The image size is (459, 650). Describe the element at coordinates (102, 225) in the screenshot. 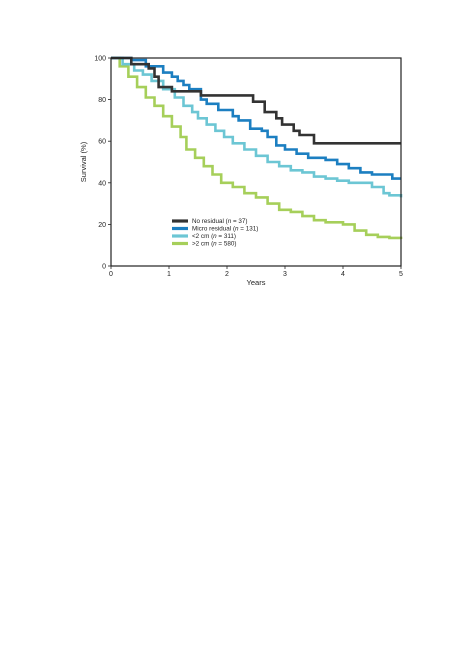

I see `y-tick-label: 20` at that location.